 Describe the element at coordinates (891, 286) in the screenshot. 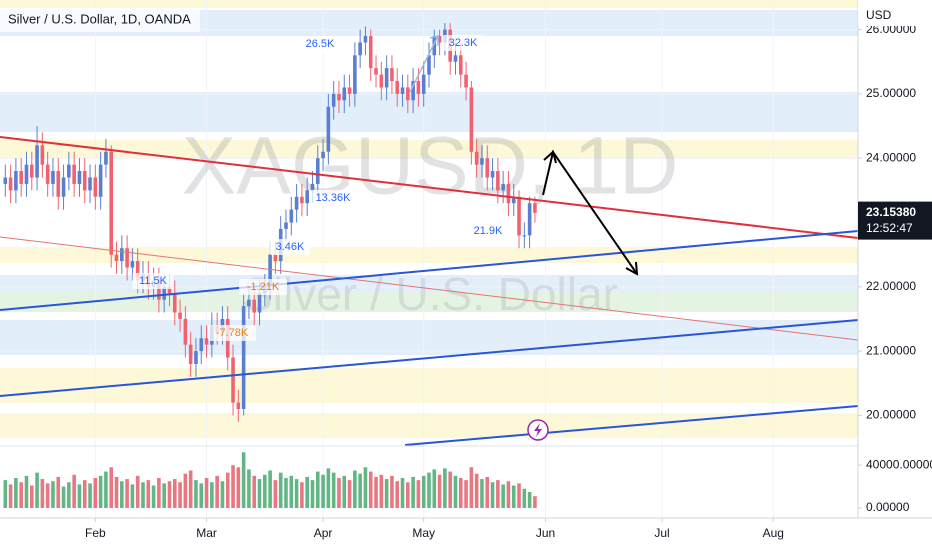

I see `y-tick-label: 22.00000` at that location.